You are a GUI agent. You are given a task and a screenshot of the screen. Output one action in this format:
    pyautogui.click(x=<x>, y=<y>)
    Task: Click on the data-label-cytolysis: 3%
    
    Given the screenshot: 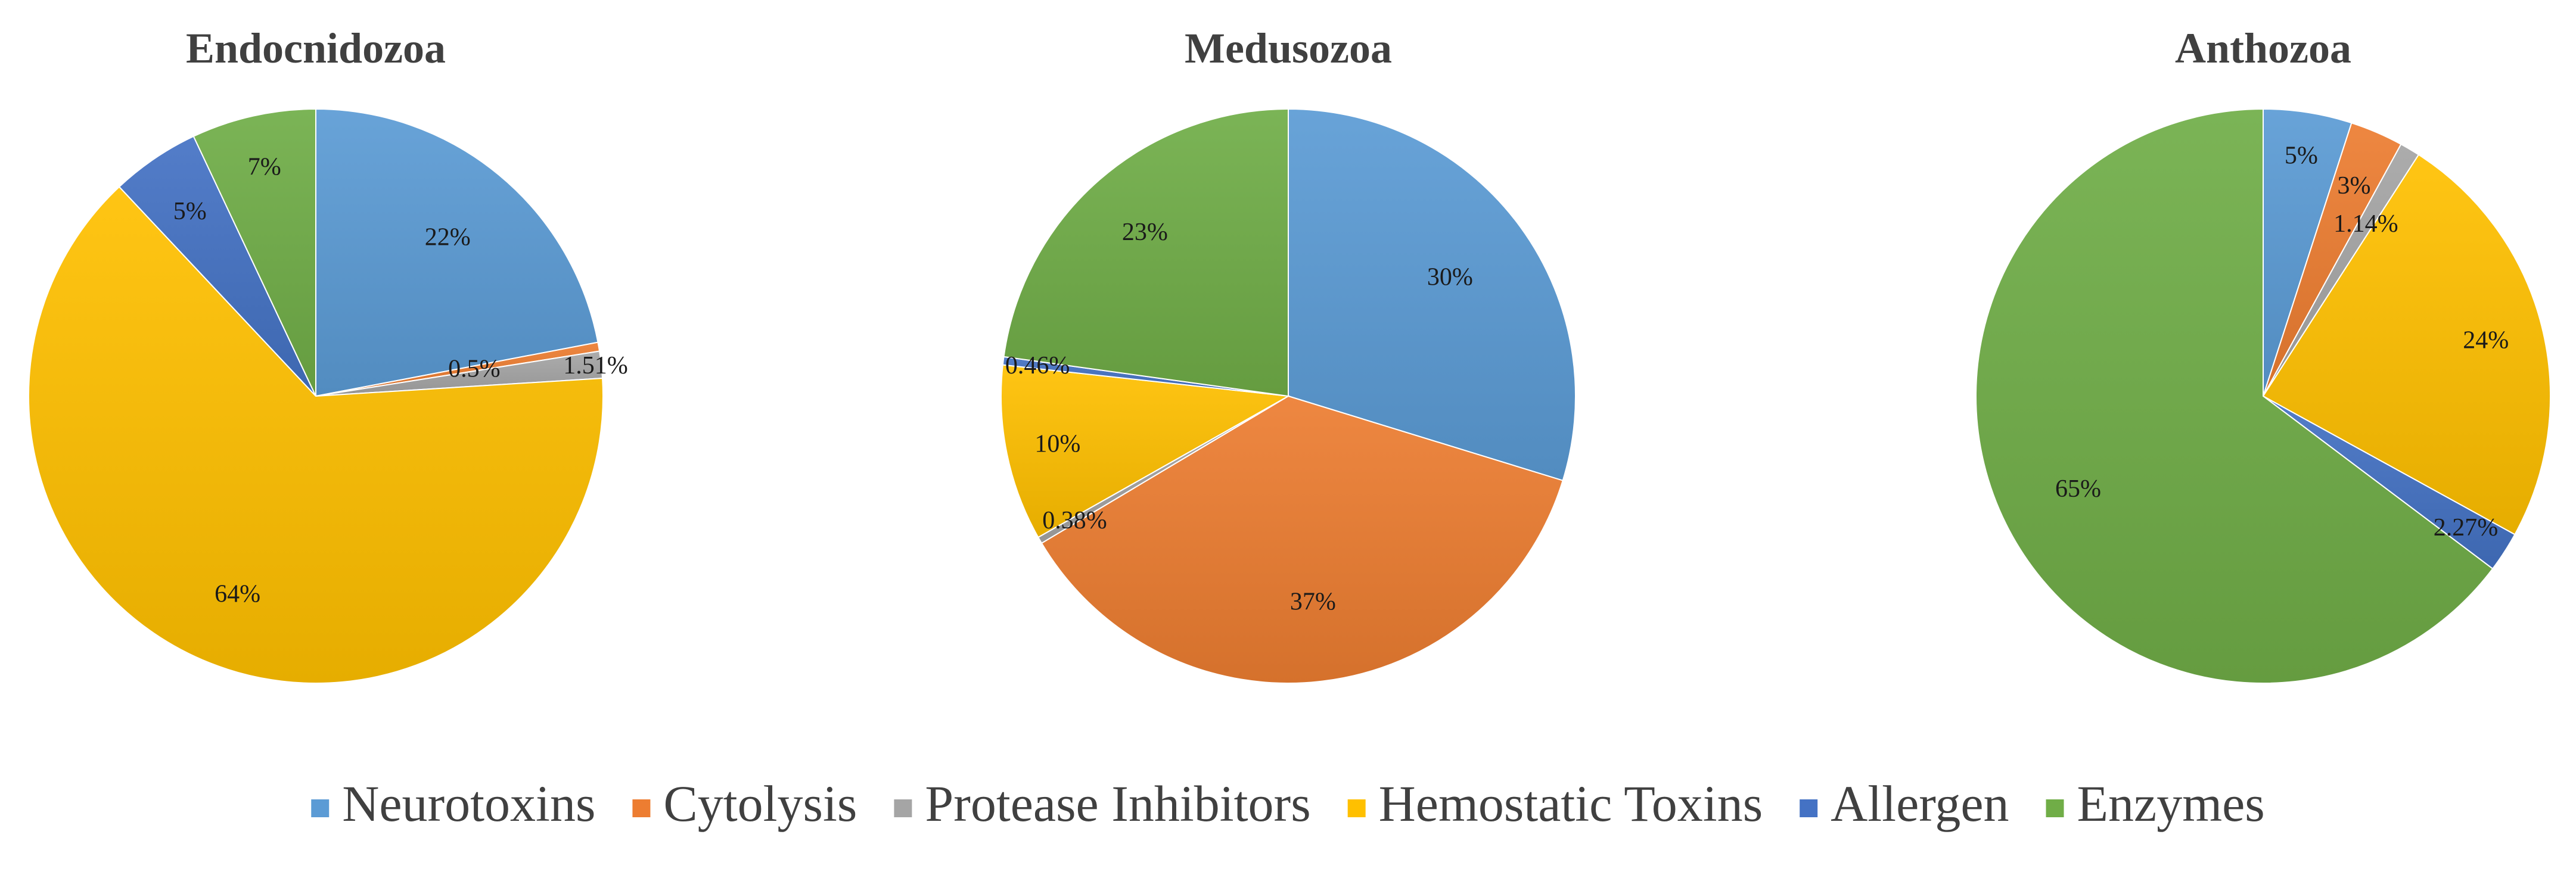 What is the action you would take?
    pyautogui.click(x=2354, y=186)
    